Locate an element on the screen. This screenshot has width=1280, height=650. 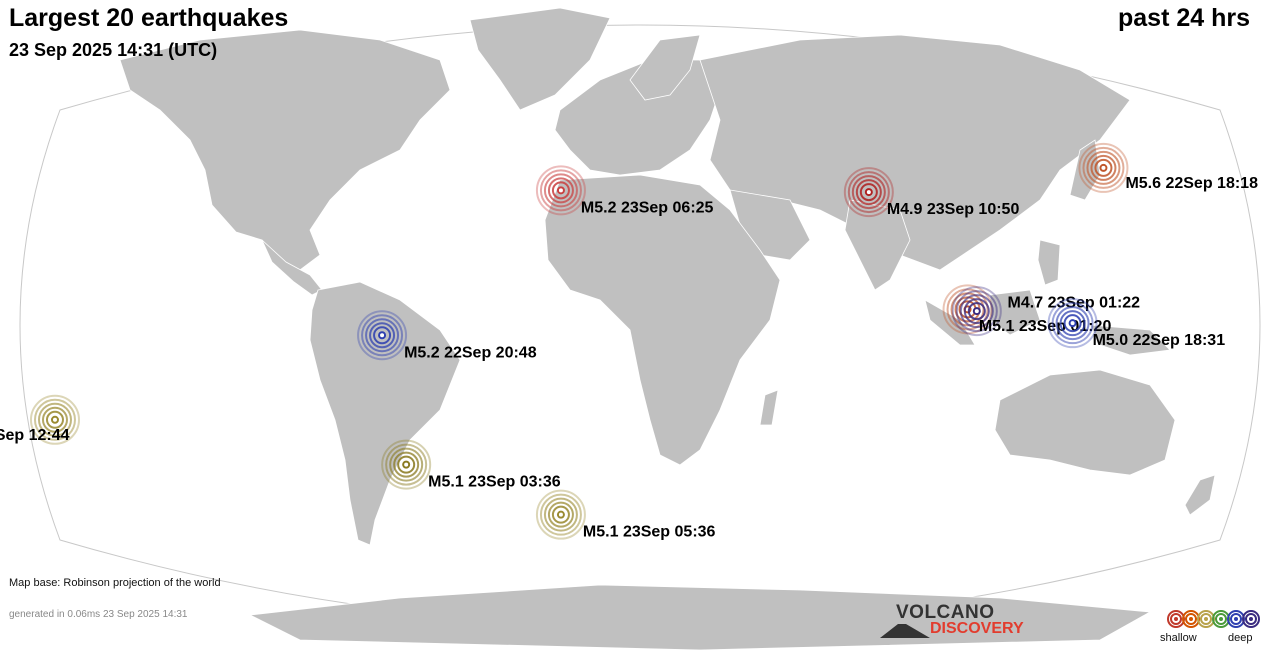
earthquake-label: M5.1 23Sep 05:36 is located at coordinates (649, 532).